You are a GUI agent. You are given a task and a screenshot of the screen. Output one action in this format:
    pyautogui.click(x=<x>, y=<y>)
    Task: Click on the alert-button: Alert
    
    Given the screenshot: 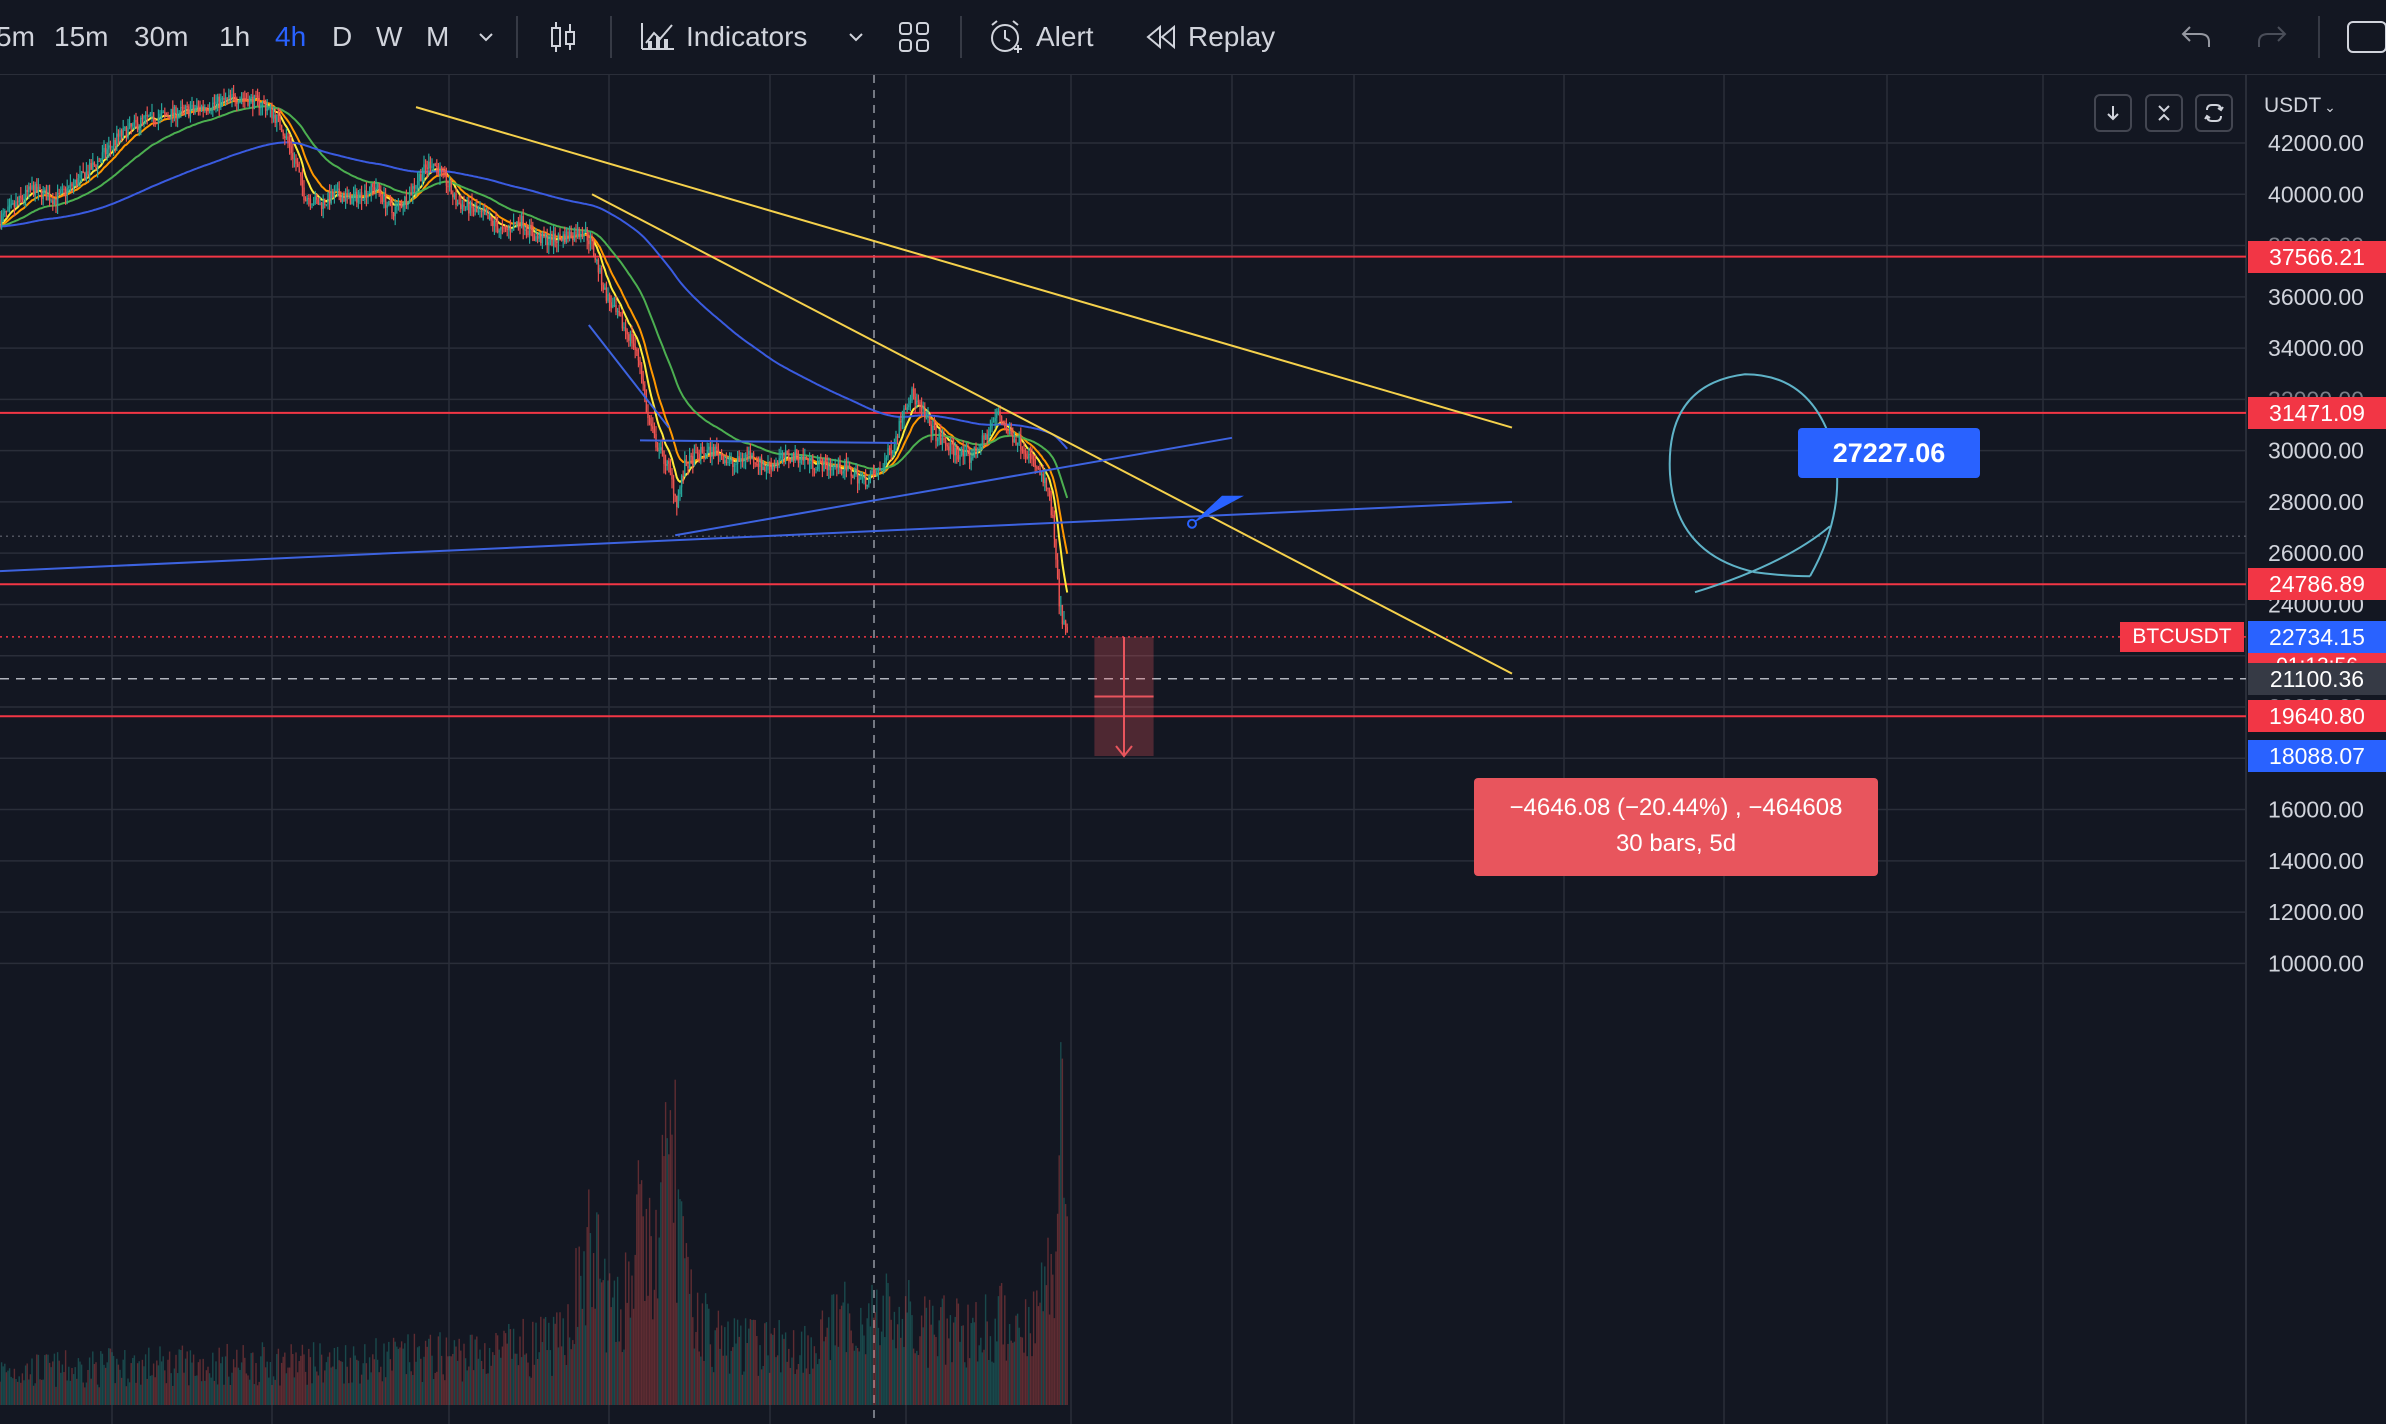 What is the action you would take?
    pyautogui.click(x=1041, y=37)
    